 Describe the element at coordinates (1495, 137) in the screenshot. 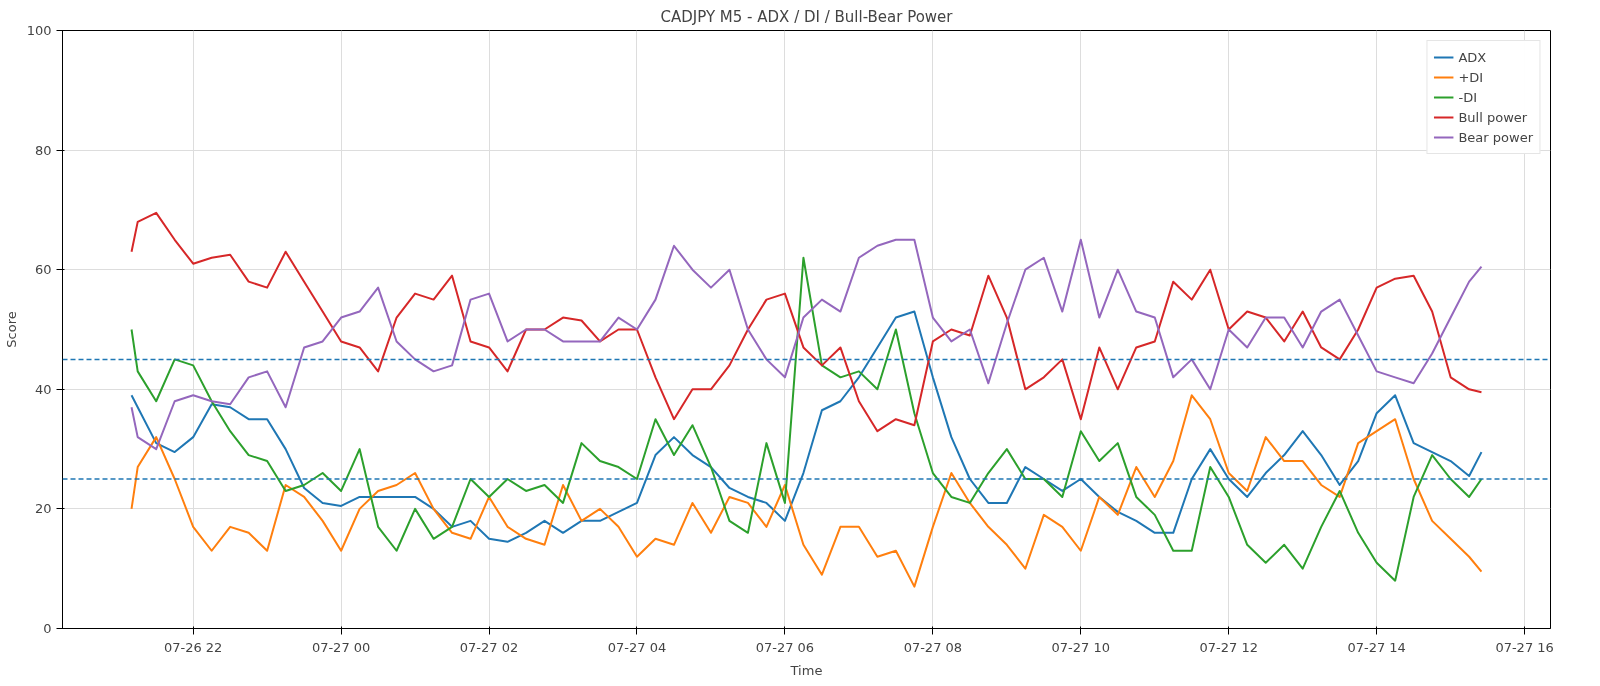

I see `legend-label: Bear power` at that location.